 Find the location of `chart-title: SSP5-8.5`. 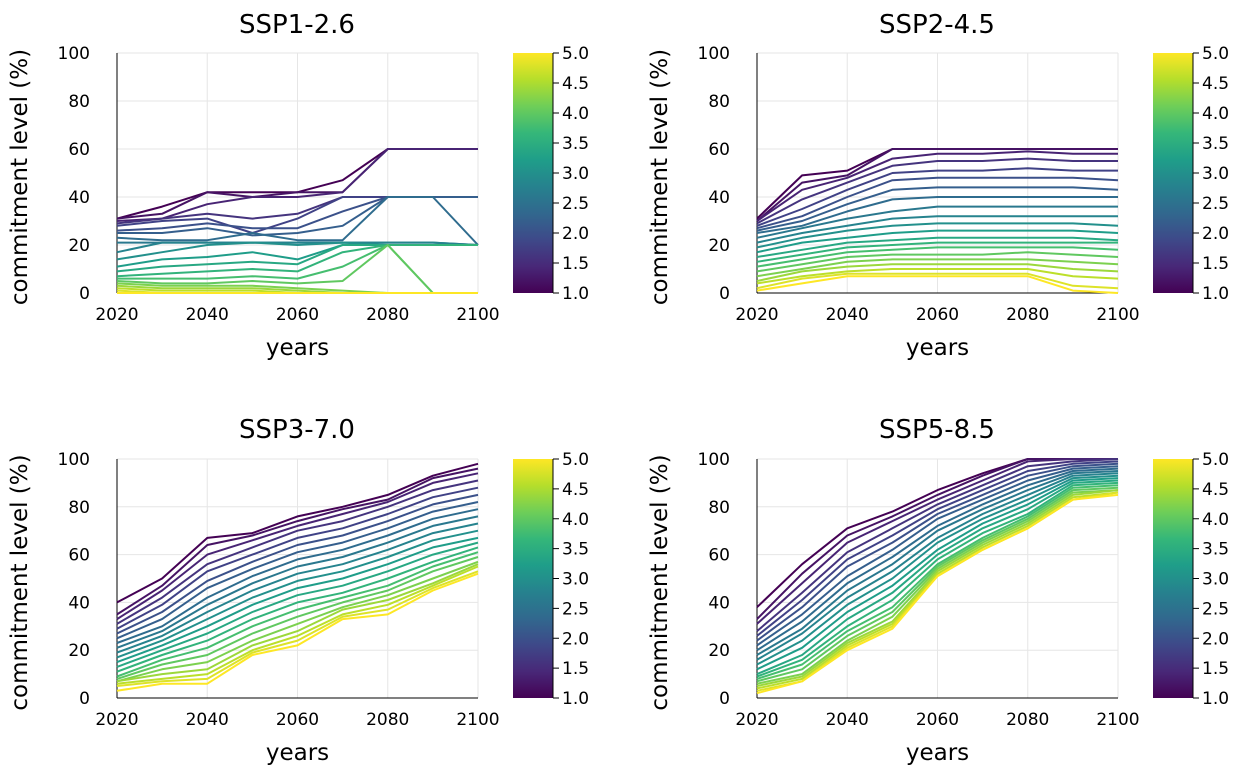

chart-title: SSP5-8.5 is located at coordinates (937, 430).